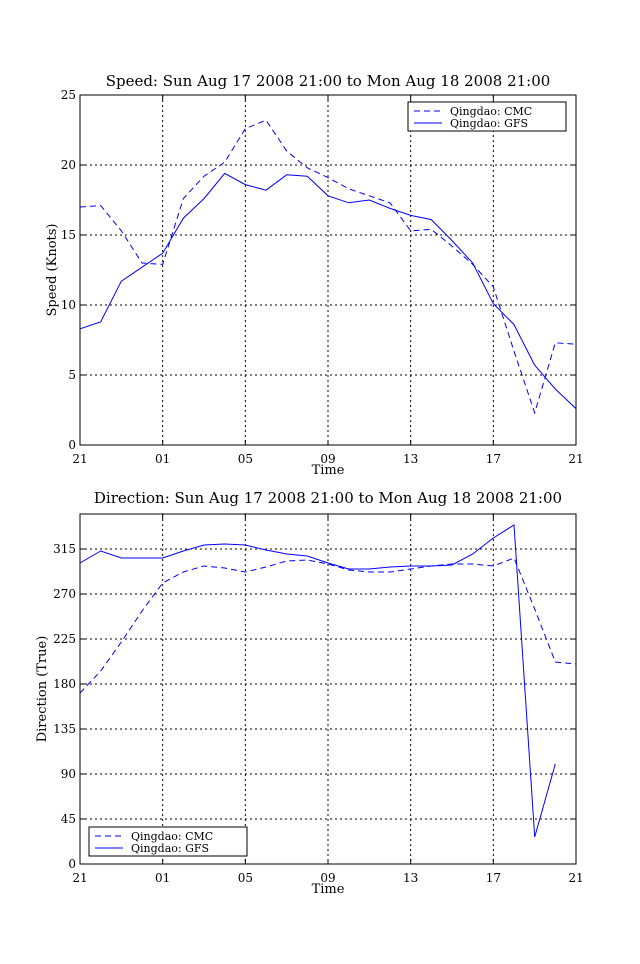 This screenshot has height=964, width=640. Describe the element at coordinates (64, 549) in the screenshot. I see `direction-ytick-label: 315` at that location.